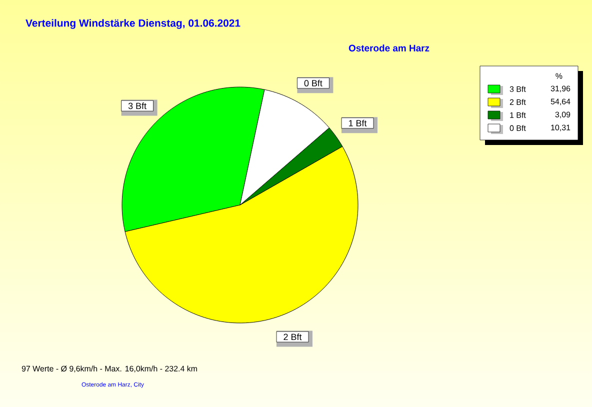 This screenshot has height=407, width=592. What do you see at coordinates (389, 48) in the screenshot?
I see `chart-subtitle: Osterode am Harz` at bounding box center [389, 48].